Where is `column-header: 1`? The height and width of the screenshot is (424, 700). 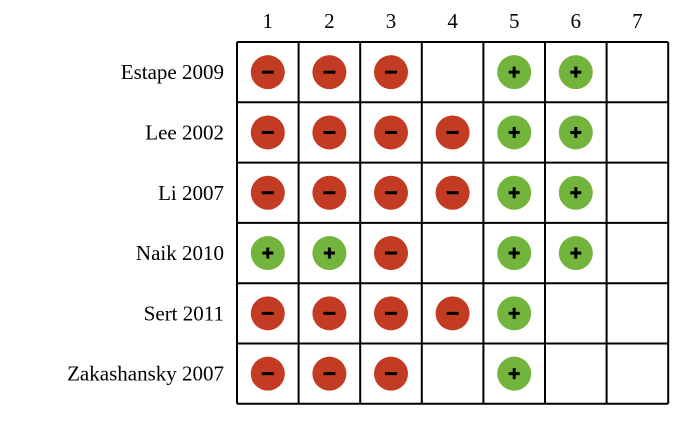
column-header: 1 is located at coordinates (268, 21).